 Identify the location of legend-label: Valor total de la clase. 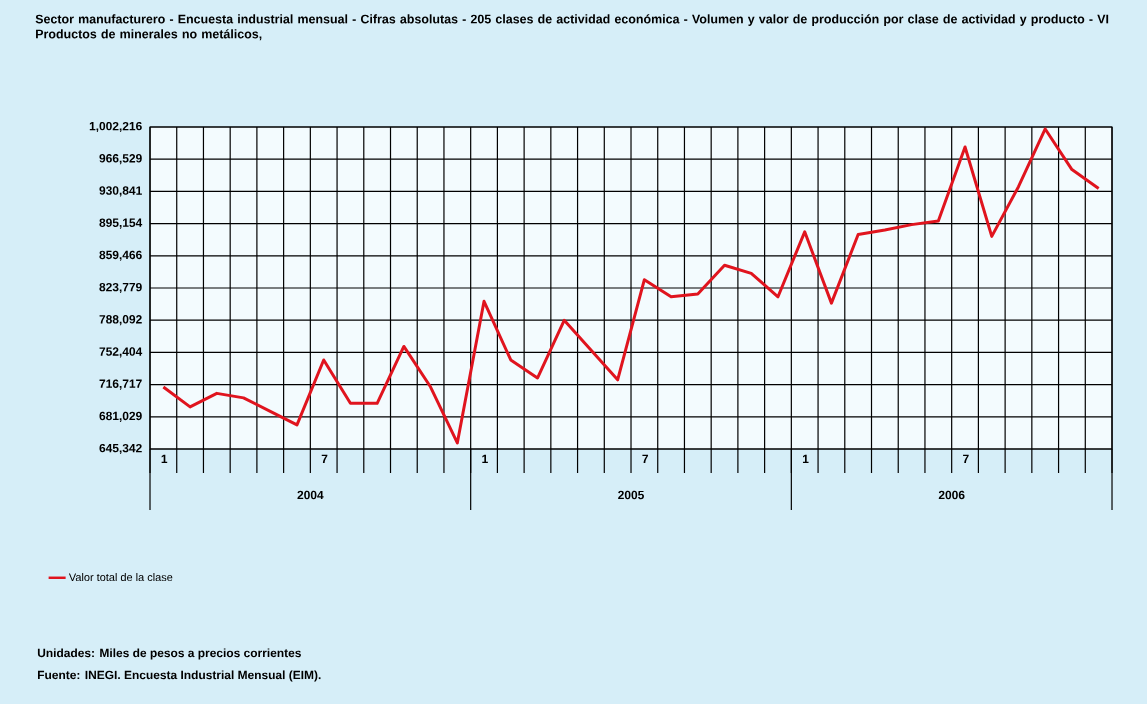
(120, 577).